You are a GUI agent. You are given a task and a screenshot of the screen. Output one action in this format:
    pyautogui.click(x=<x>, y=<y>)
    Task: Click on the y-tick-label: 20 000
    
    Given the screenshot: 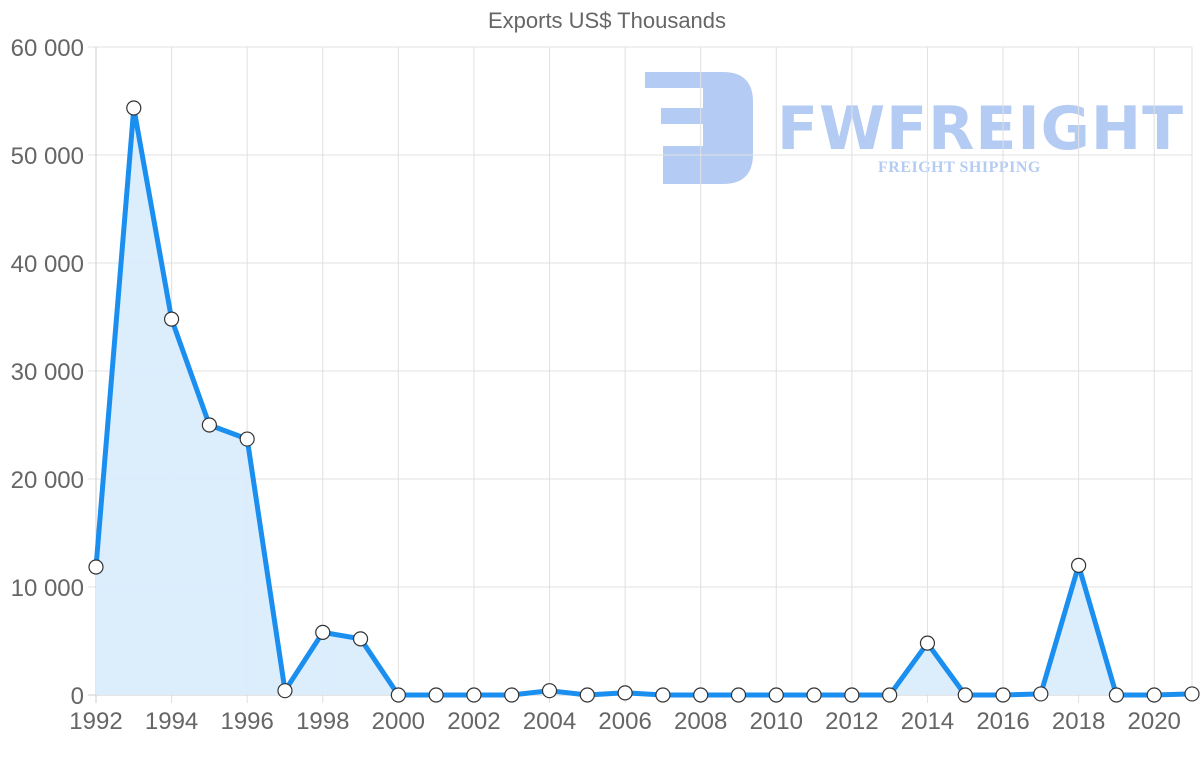 What is the action you would take?
    pyautogui.click(x=47, y=480)
    